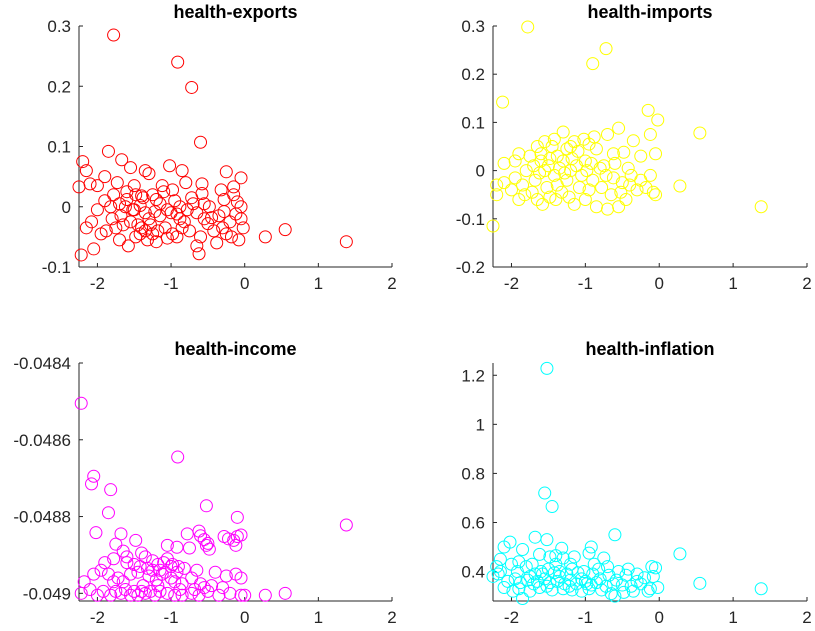 The image size is (815, 631). I want to click on y-tick-label: -0.0486, so click(42, 440).